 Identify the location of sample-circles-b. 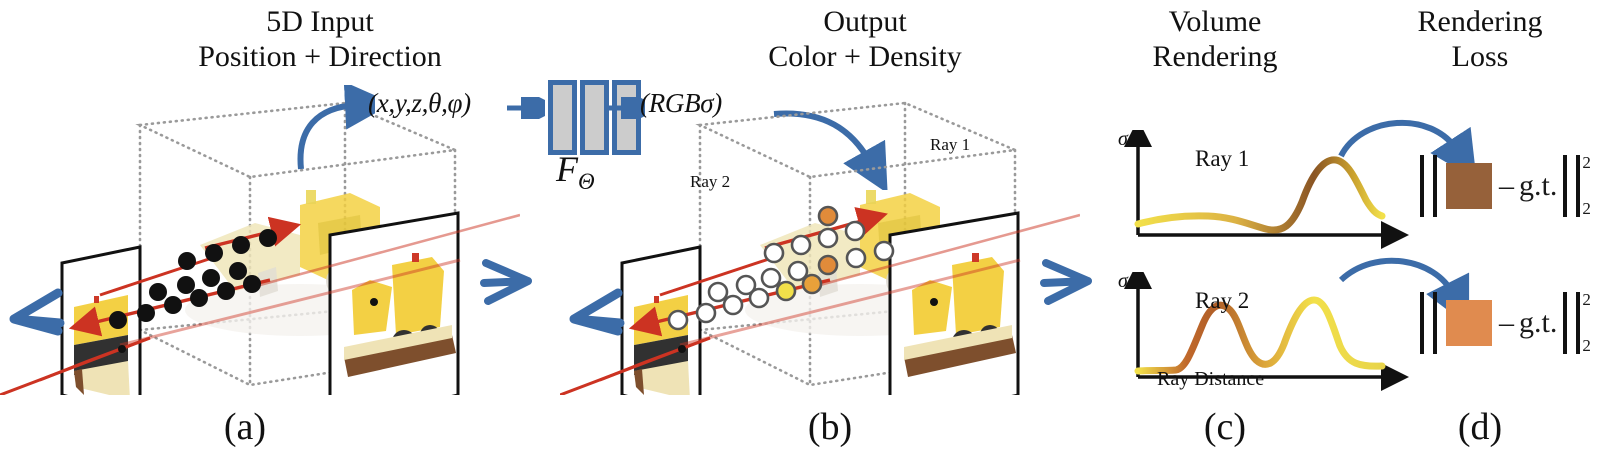
(781, 268).